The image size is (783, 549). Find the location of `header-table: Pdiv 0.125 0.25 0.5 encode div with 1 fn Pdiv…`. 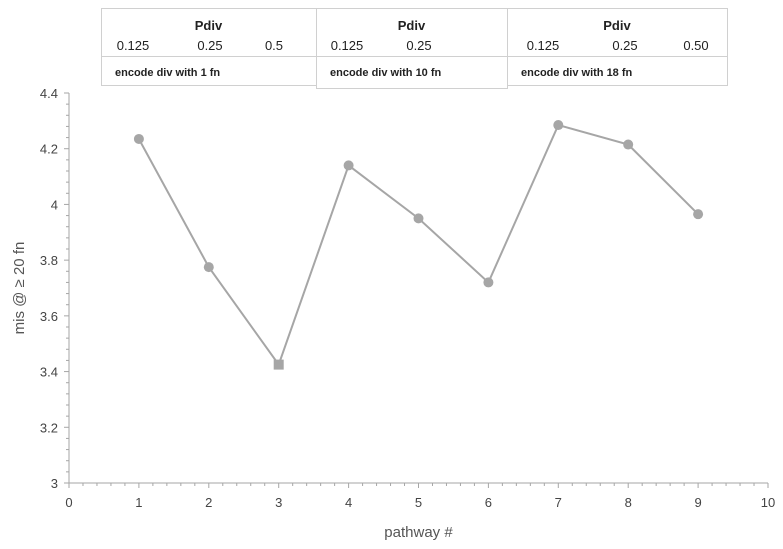

header-table: Pdiv 0.125 0.25 0.5 encode div with 1 fn Pdiv… is located at coordinates (414, 48).